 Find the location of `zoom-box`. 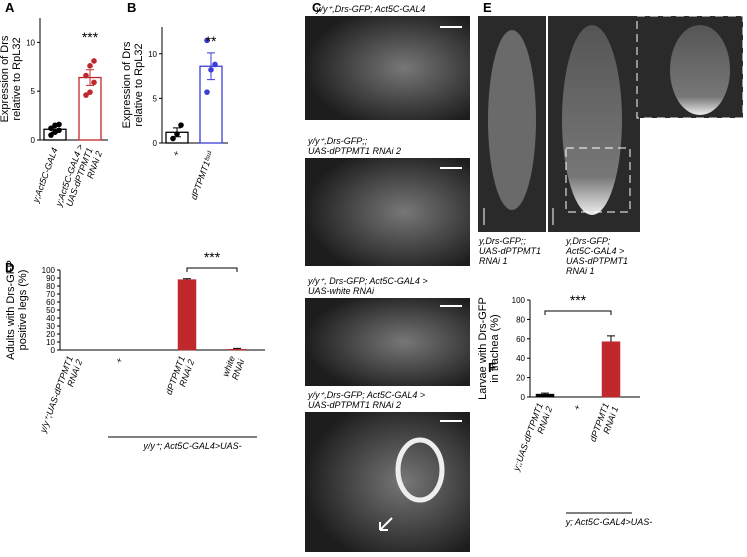

zoom-box is located at coordinates (598, 180).